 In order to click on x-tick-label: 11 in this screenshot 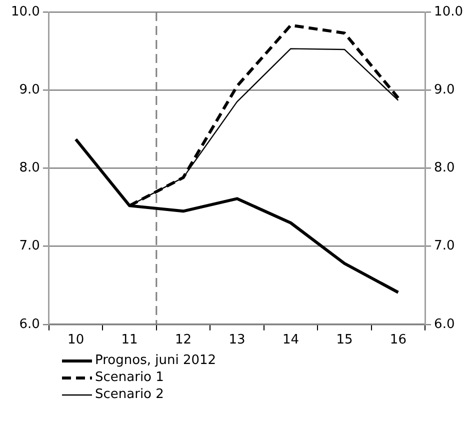, I will do `click(129, 340)`.